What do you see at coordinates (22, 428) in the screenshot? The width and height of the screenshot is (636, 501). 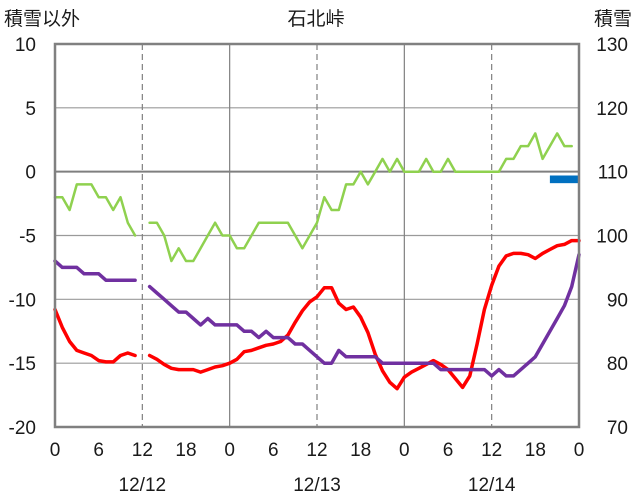 I see `left-tick-label: -20` at bounding box center [22, 428].